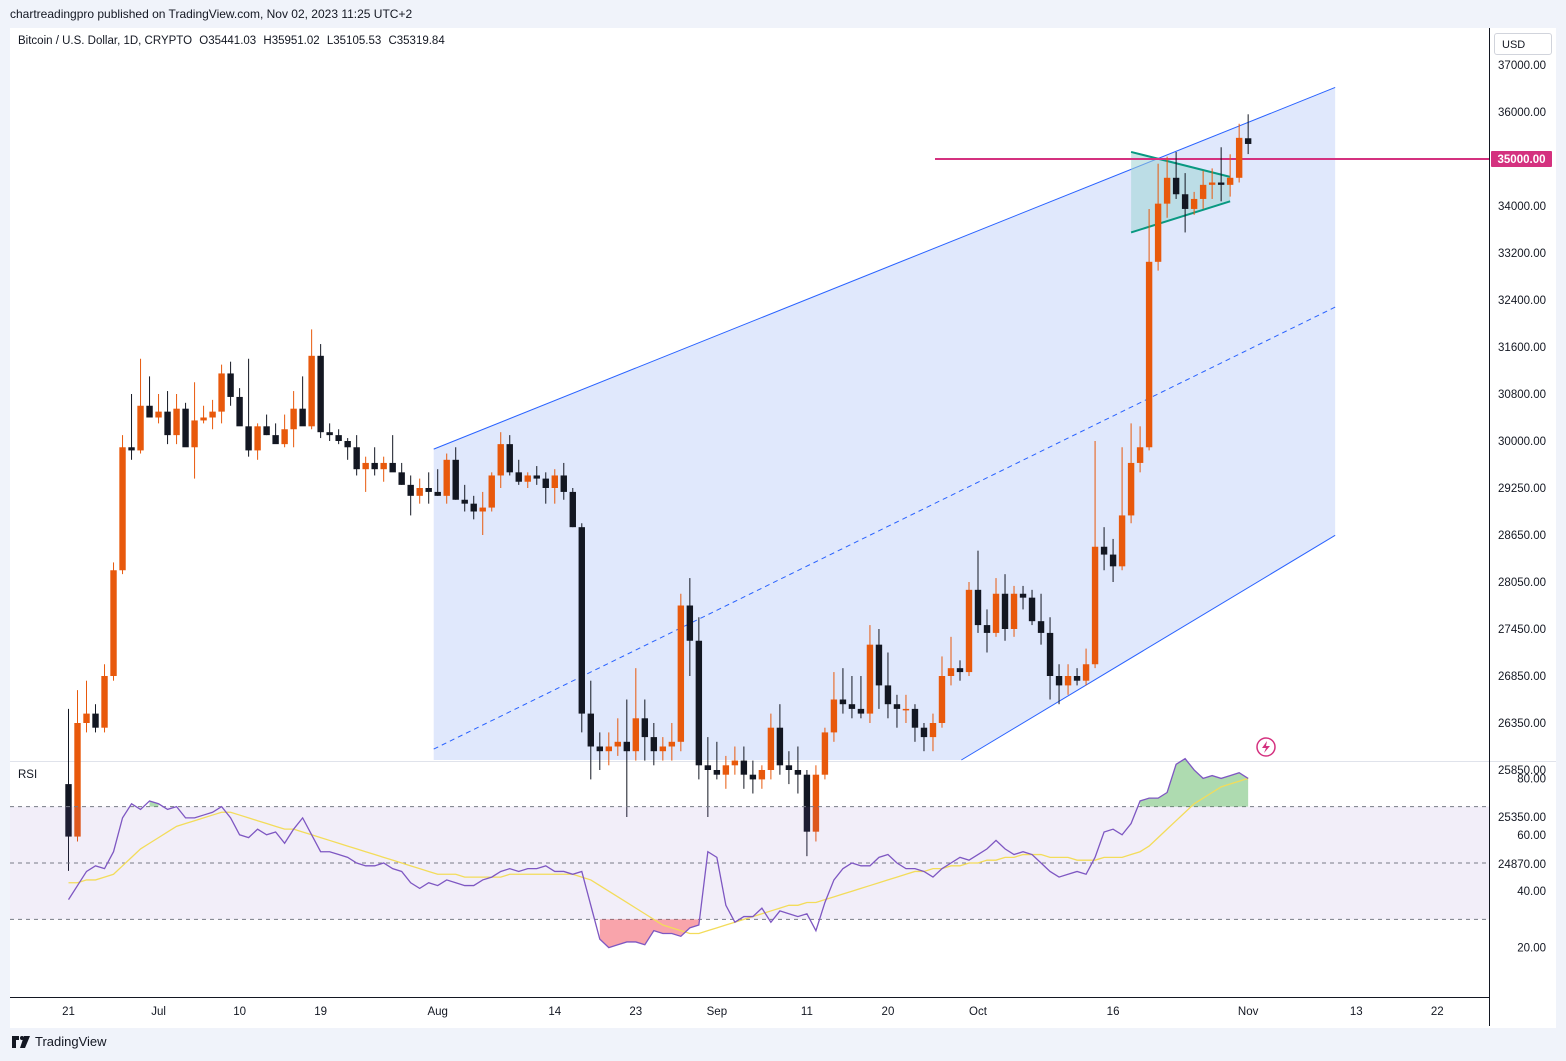 The width and height of the screenshot is (1566, 1061). I want to click on time-tick-label: 16, so click(1113, 1012).